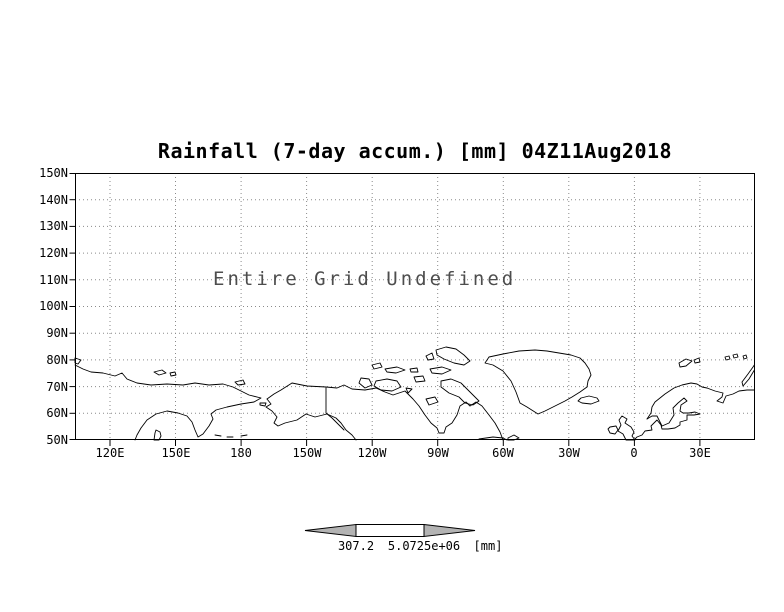  Describe the element at coordinates (57, 333) in the screenshot. I see `y-tick-90N: 90N` at that location.